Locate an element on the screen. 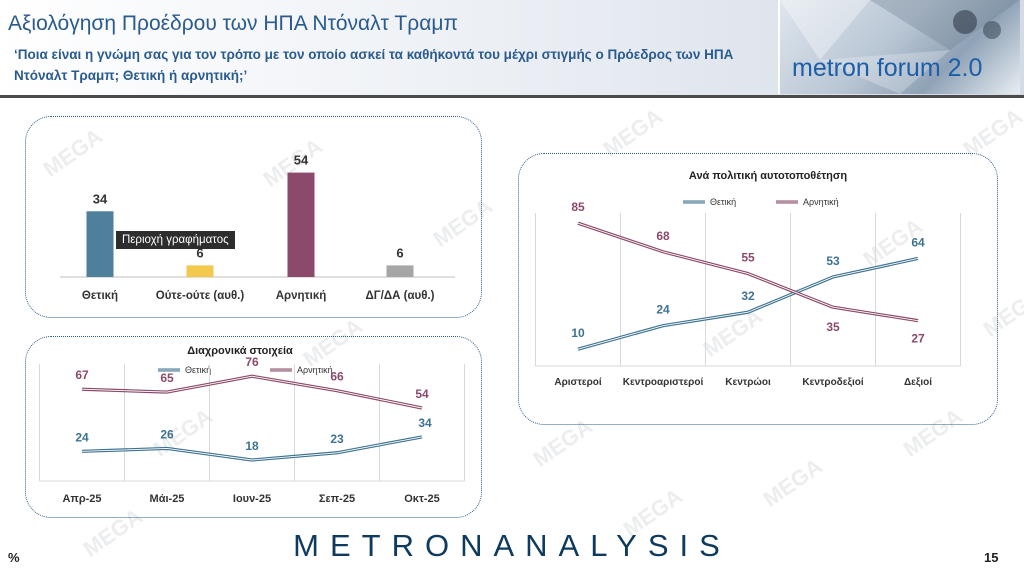 The width and height of the screenshot is (1024, 570). data-label: 64 is located at coordinates (918, 242).